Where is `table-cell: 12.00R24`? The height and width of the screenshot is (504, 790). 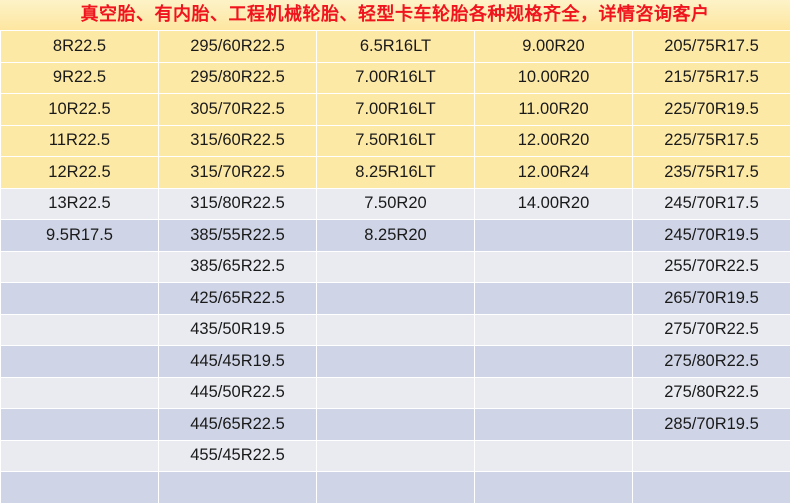
table-cell: 12.00R24 is located at coordinates (554, 173).